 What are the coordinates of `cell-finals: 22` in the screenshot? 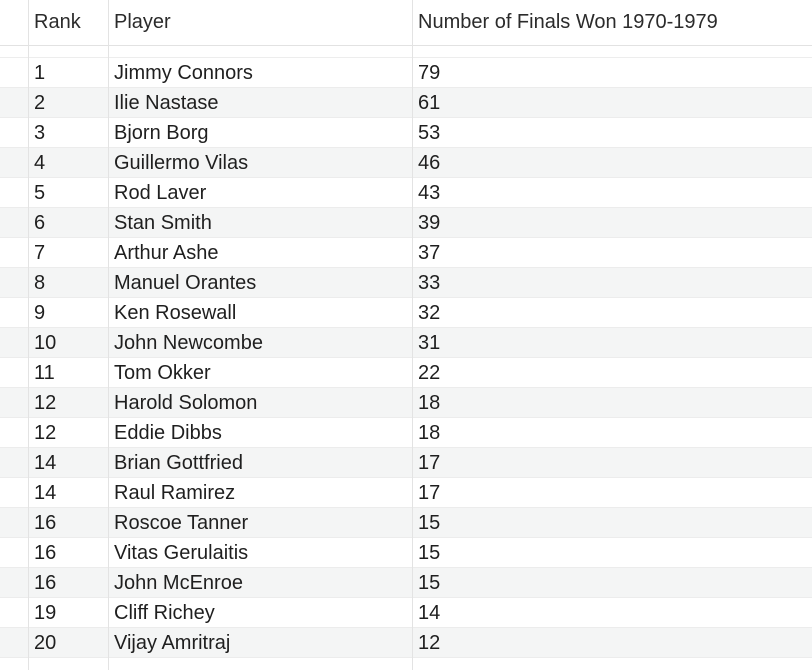 It's located at (429, 373).